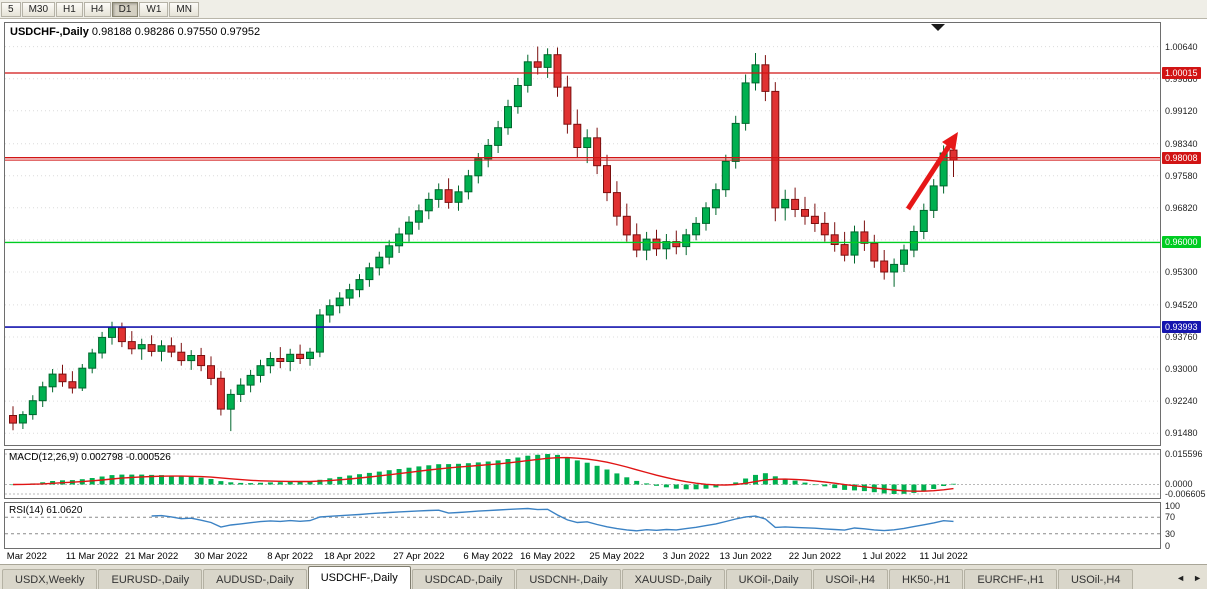 This screenshot has height=589, width=1207. I want to click on timeframe-button-mn: MN, so click(184, 9).